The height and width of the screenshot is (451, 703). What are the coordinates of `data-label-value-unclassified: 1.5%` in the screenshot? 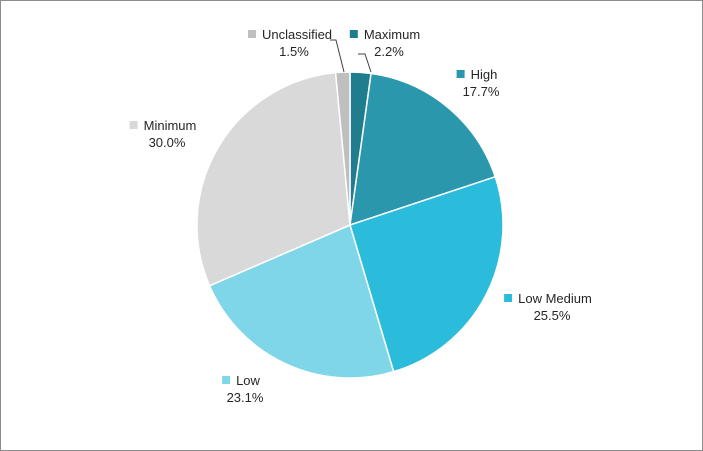 It's located at (294, 51).